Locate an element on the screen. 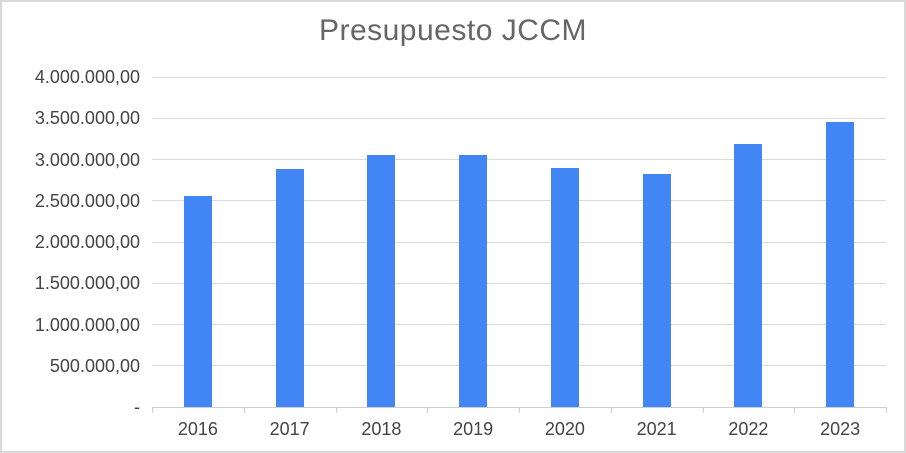  y-tick-label: 2.500.000,00 is located at coordinates (87, 200).